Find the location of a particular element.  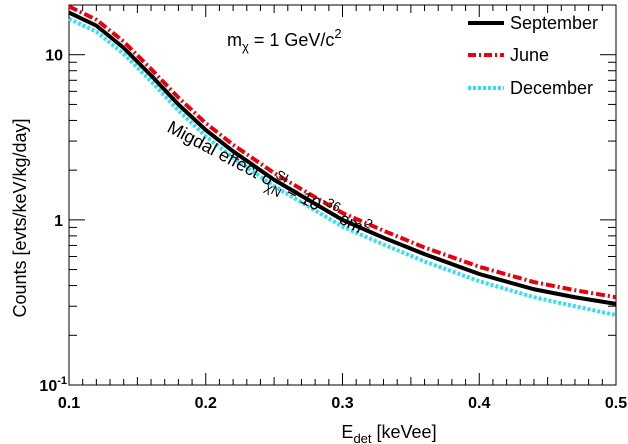

legend-label-september: September is located at coordinates (554, 23).